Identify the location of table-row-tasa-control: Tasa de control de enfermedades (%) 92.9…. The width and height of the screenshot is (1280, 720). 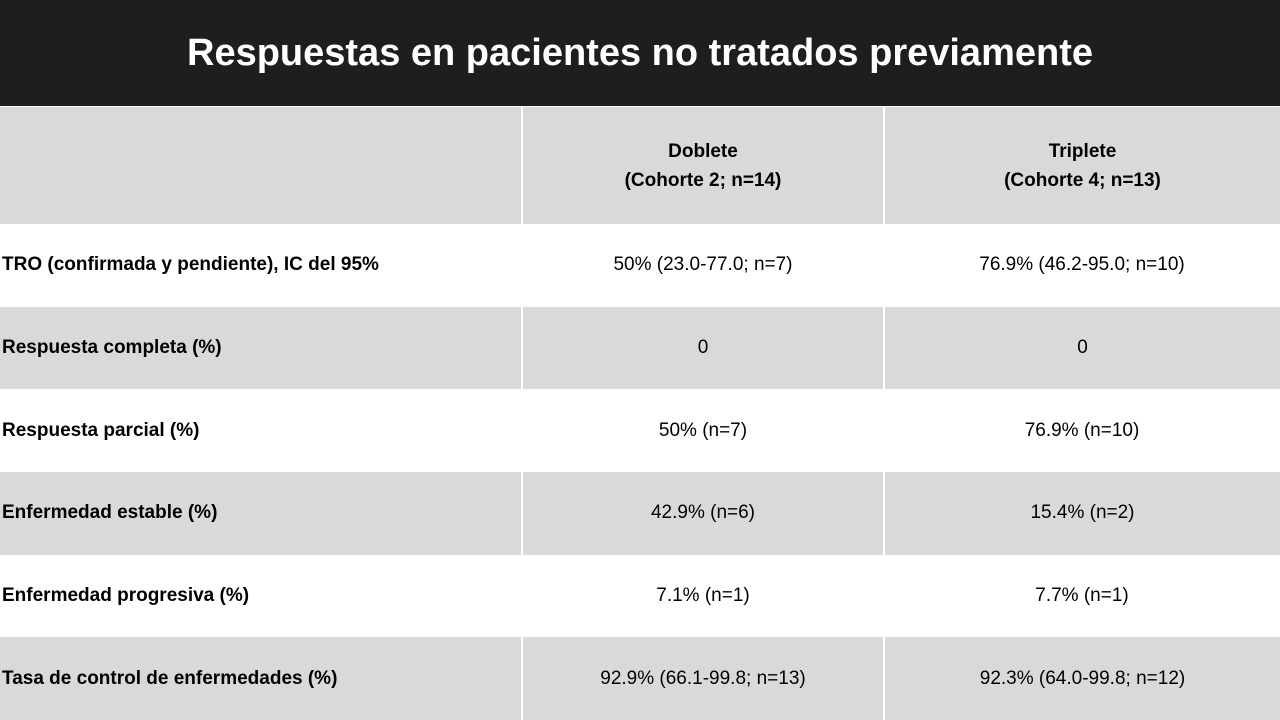
(640, 678).